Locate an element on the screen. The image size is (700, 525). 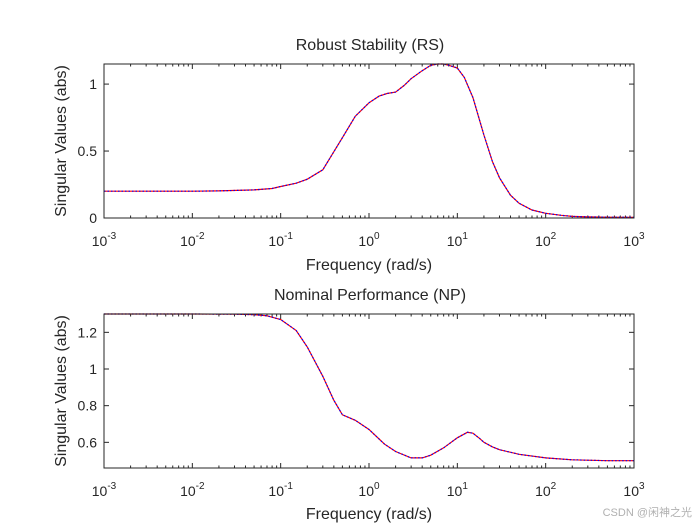
watermark-text: CSDN @闲神之光 is located at coordinates (647, 512).